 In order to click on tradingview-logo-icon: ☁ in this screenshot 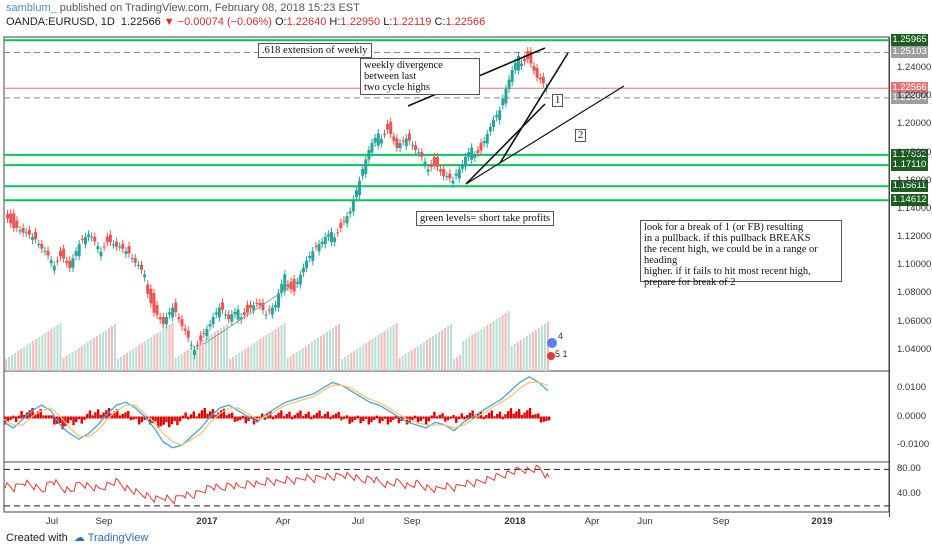, I will do `click(79, 538)`.